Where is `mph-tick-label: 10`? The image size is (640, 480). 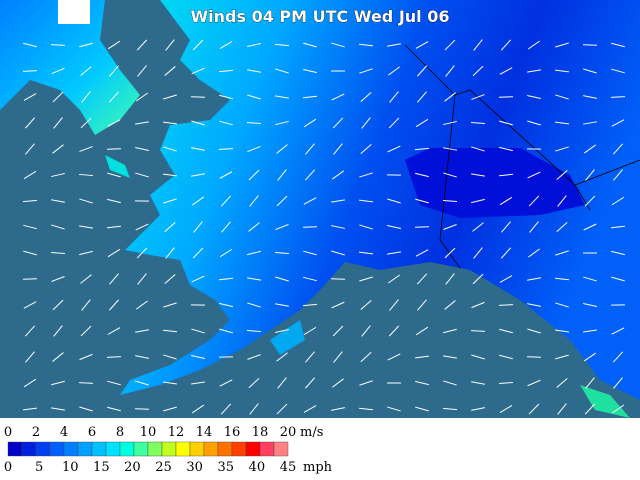
mph-tick-label: 10 is located at coordinates (70, 467).